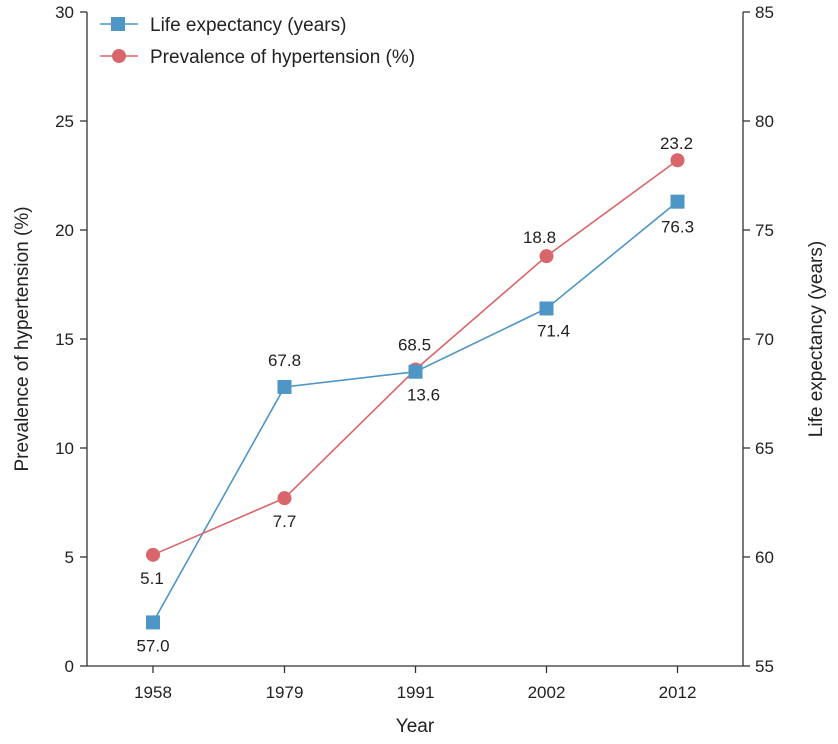 Image resolution: width=838 pixels, height=744 pixels. I want to click on life-expectancy-data-label: 68.5, so click(414, 345).